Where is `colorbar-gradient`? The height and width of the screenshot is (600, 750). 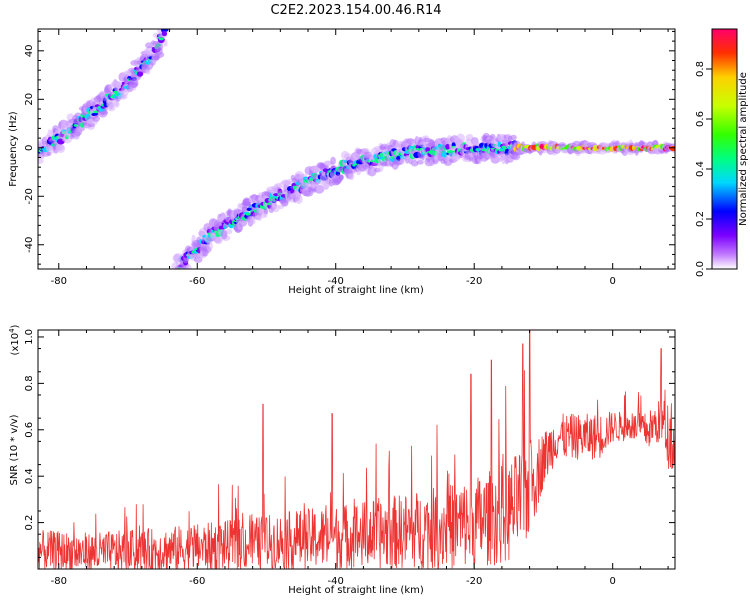
colorbar-gradient is located at coordinates (724, 149).